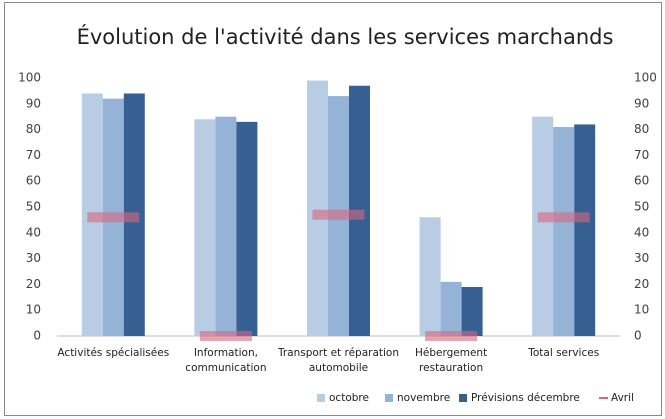  Describe the element at coordinates (638, 336) in the screenshot. I see `y2-tick-label: 0` at that location.